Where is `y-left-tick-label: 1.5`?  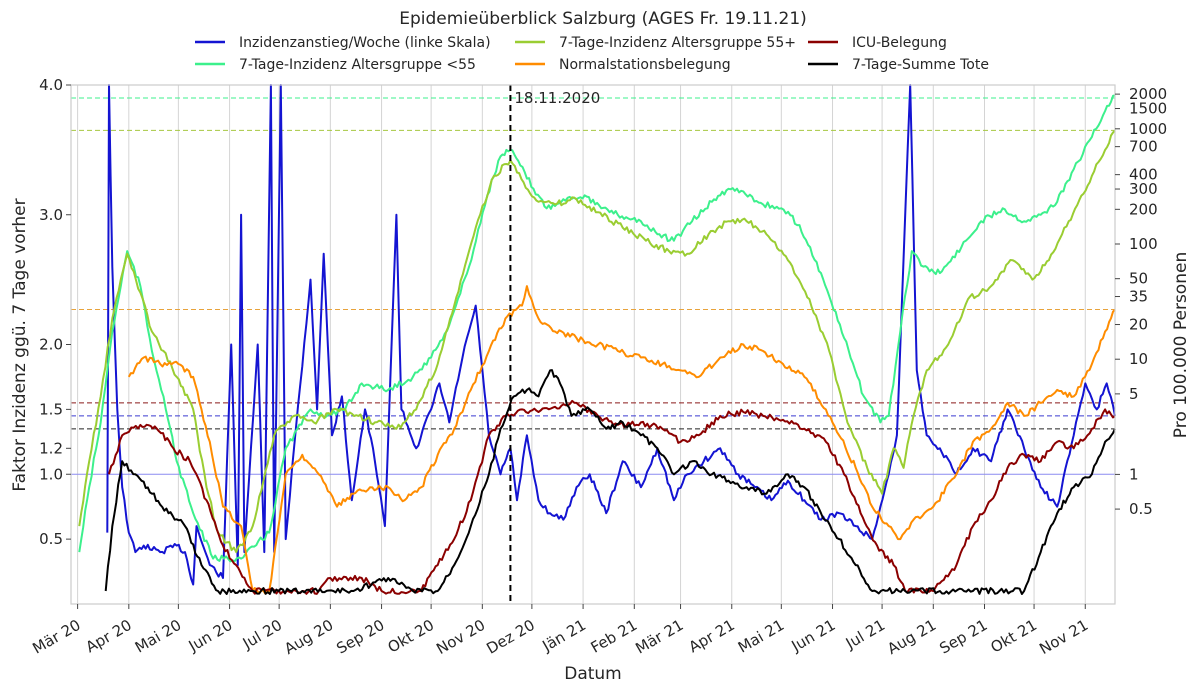
y-left-tick-label: 1.5 is located at coordinates (51, 409).